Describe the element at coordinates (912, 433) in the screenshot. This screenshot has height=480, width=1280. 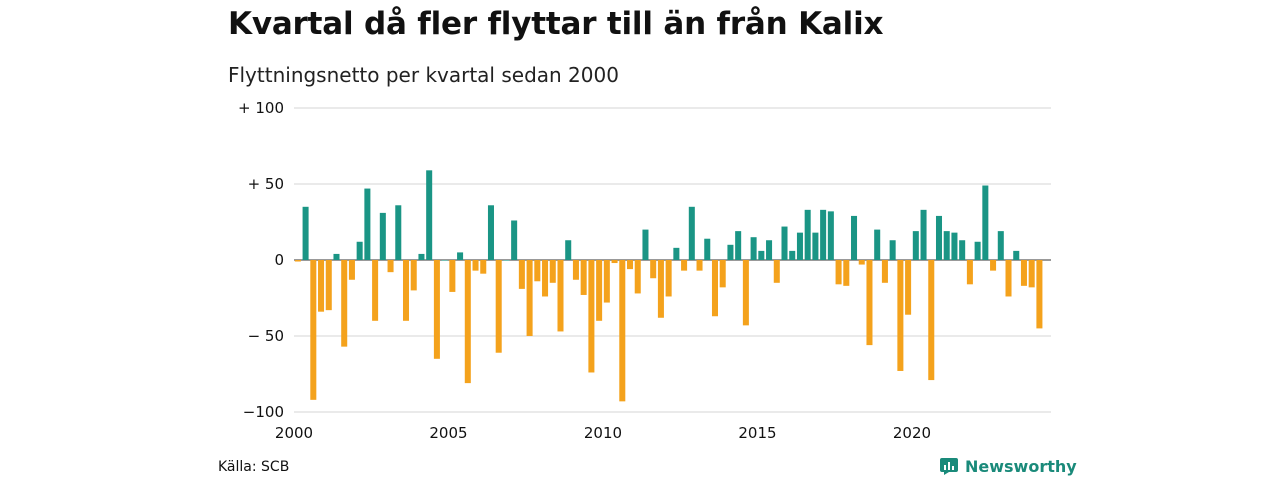
I see `x-tick-label: 2020` at that location.